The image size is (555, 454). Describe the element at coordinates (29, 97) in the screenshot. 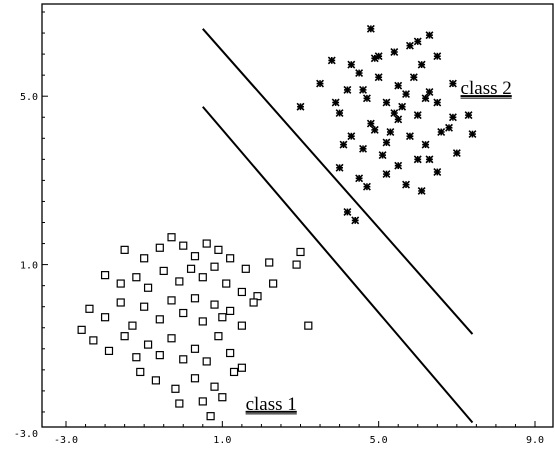

I see `y-tick-label: 5.0` at that location.